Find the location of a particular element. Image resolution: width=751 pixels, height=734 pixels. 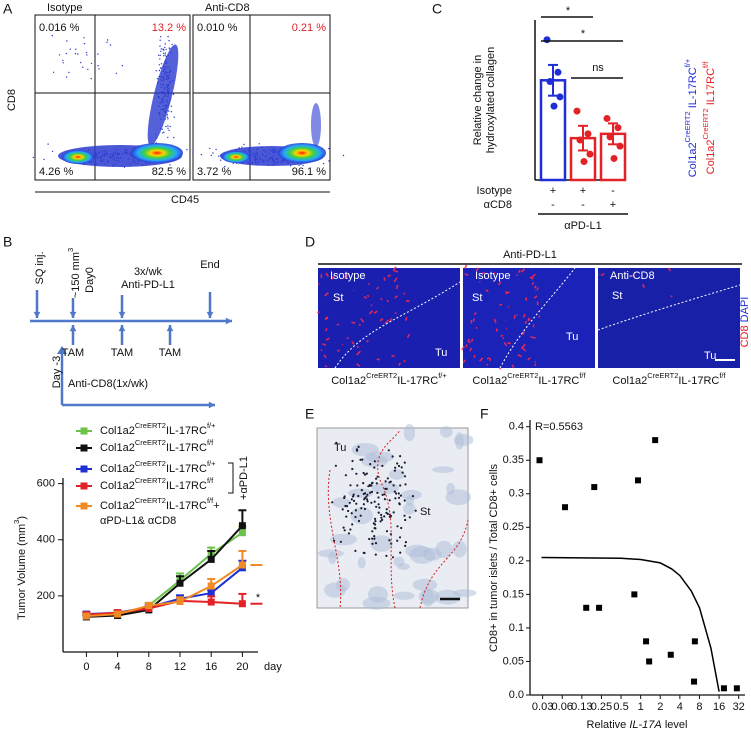

arrowhead is located at coordinates (122, 314).